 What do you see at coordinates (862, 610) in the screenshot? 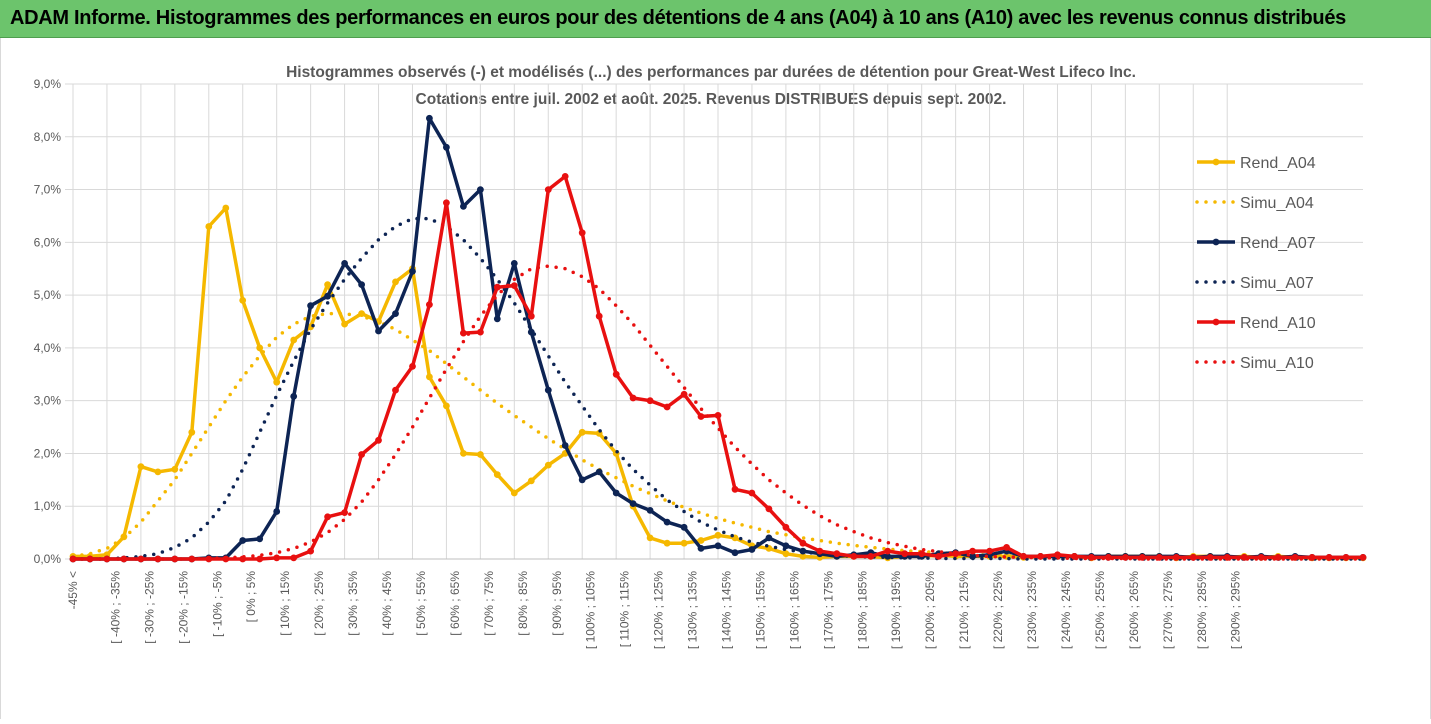
I see `x-tick-label: [ 180% ; 185%` at bounding box center [862, 610].